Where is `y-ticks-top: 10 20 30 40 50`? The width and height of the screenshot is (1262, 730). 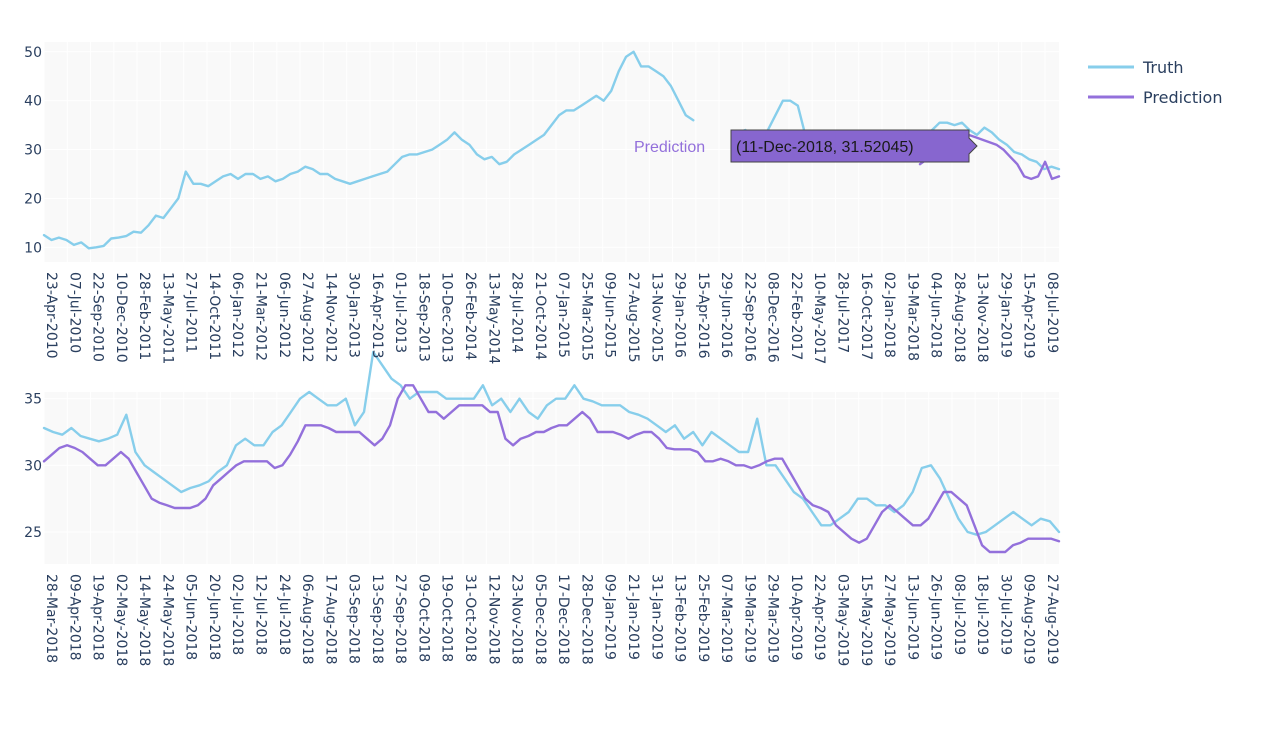 y-ticks-top: 10 20 30 40 50 is located at coordinates (33, 151).